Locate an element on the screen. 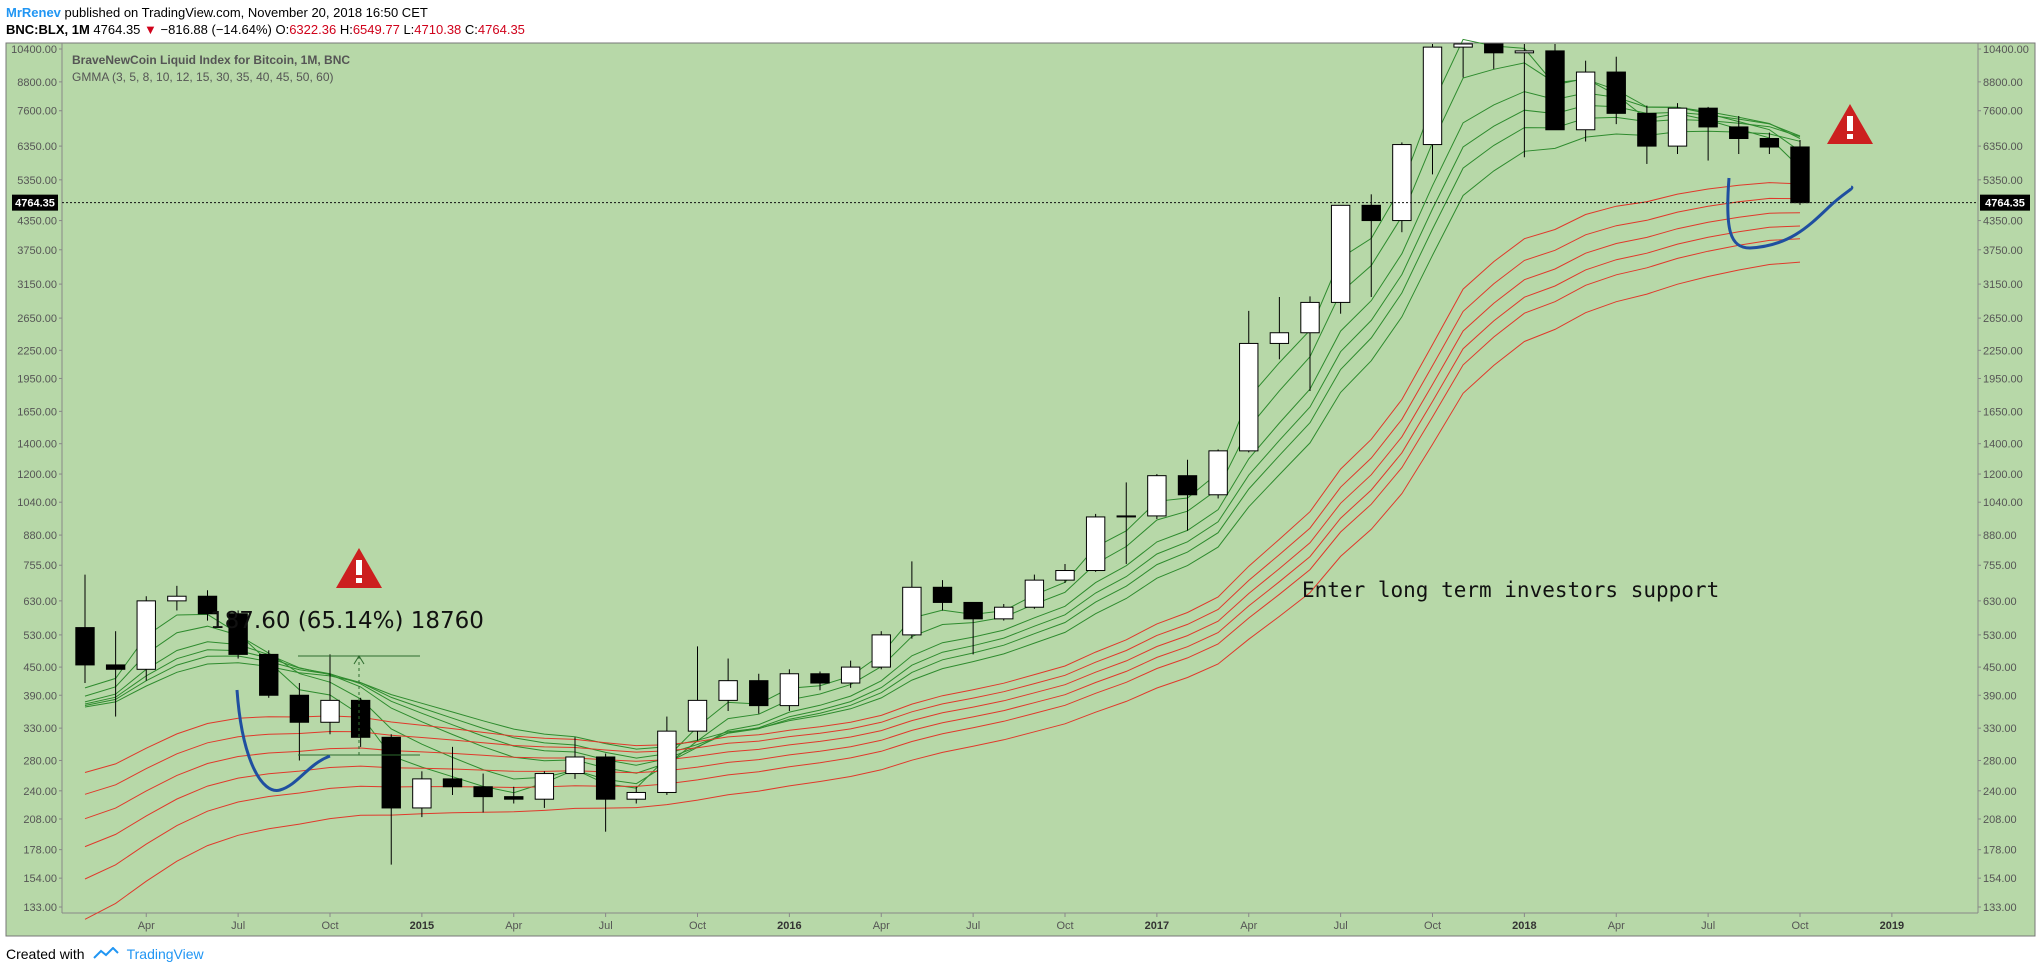  y-tick-label-right: 3750.00 is located at coordinates (2003, 251).